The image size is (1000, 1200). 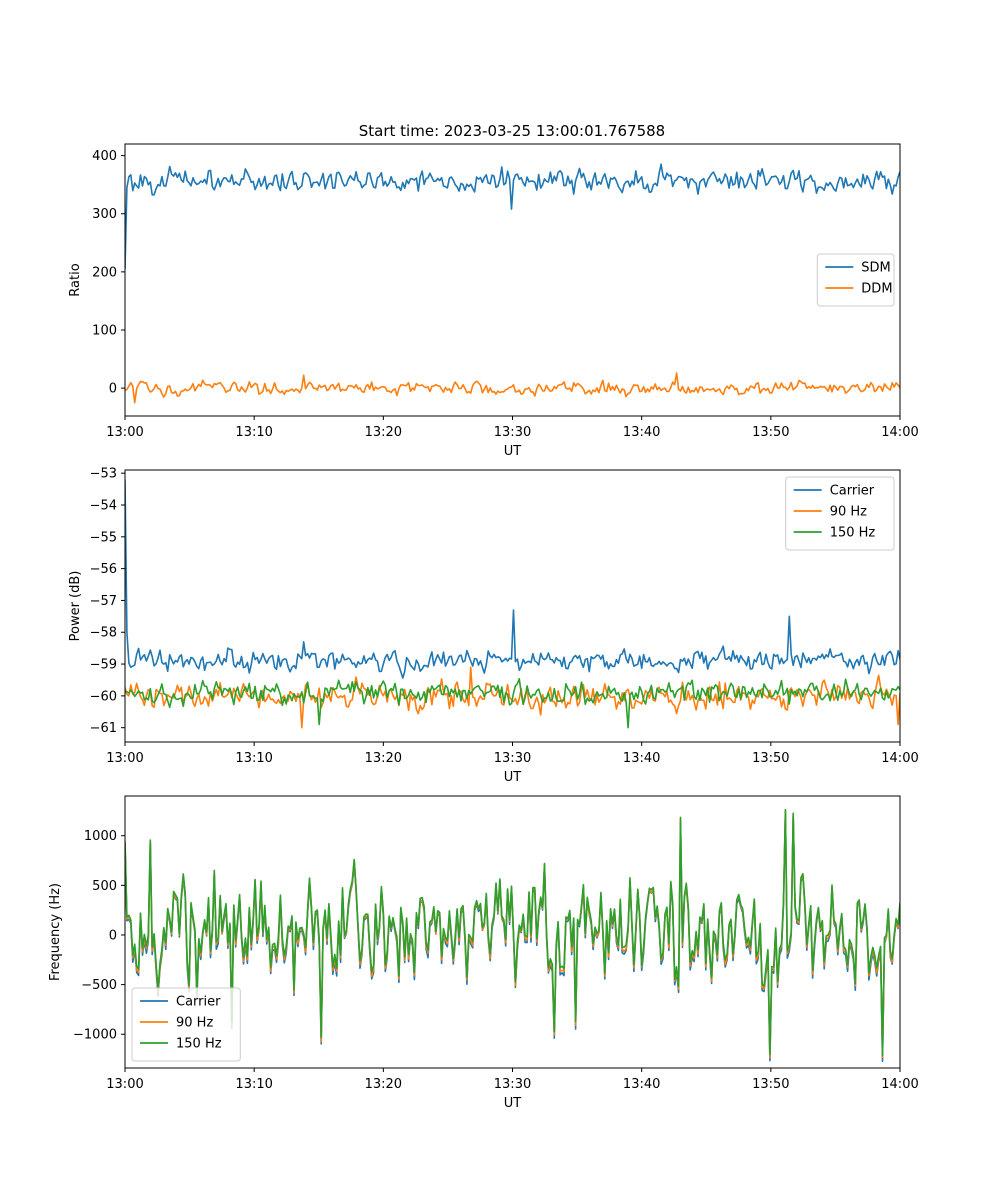 I want to click on y-tick-label: −55, so click(x=103, y=537).